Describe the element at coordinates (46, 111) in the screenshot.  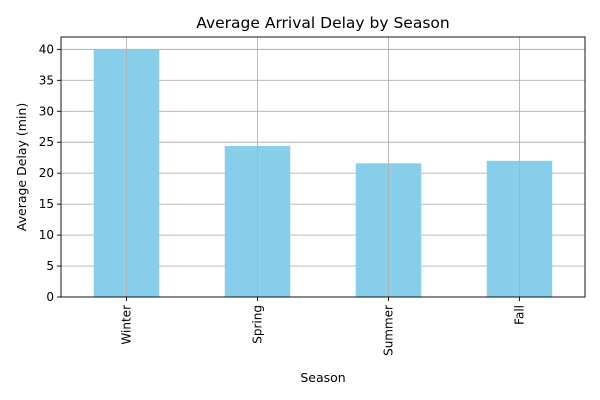
I see `y-tick-label: 30` at that location.